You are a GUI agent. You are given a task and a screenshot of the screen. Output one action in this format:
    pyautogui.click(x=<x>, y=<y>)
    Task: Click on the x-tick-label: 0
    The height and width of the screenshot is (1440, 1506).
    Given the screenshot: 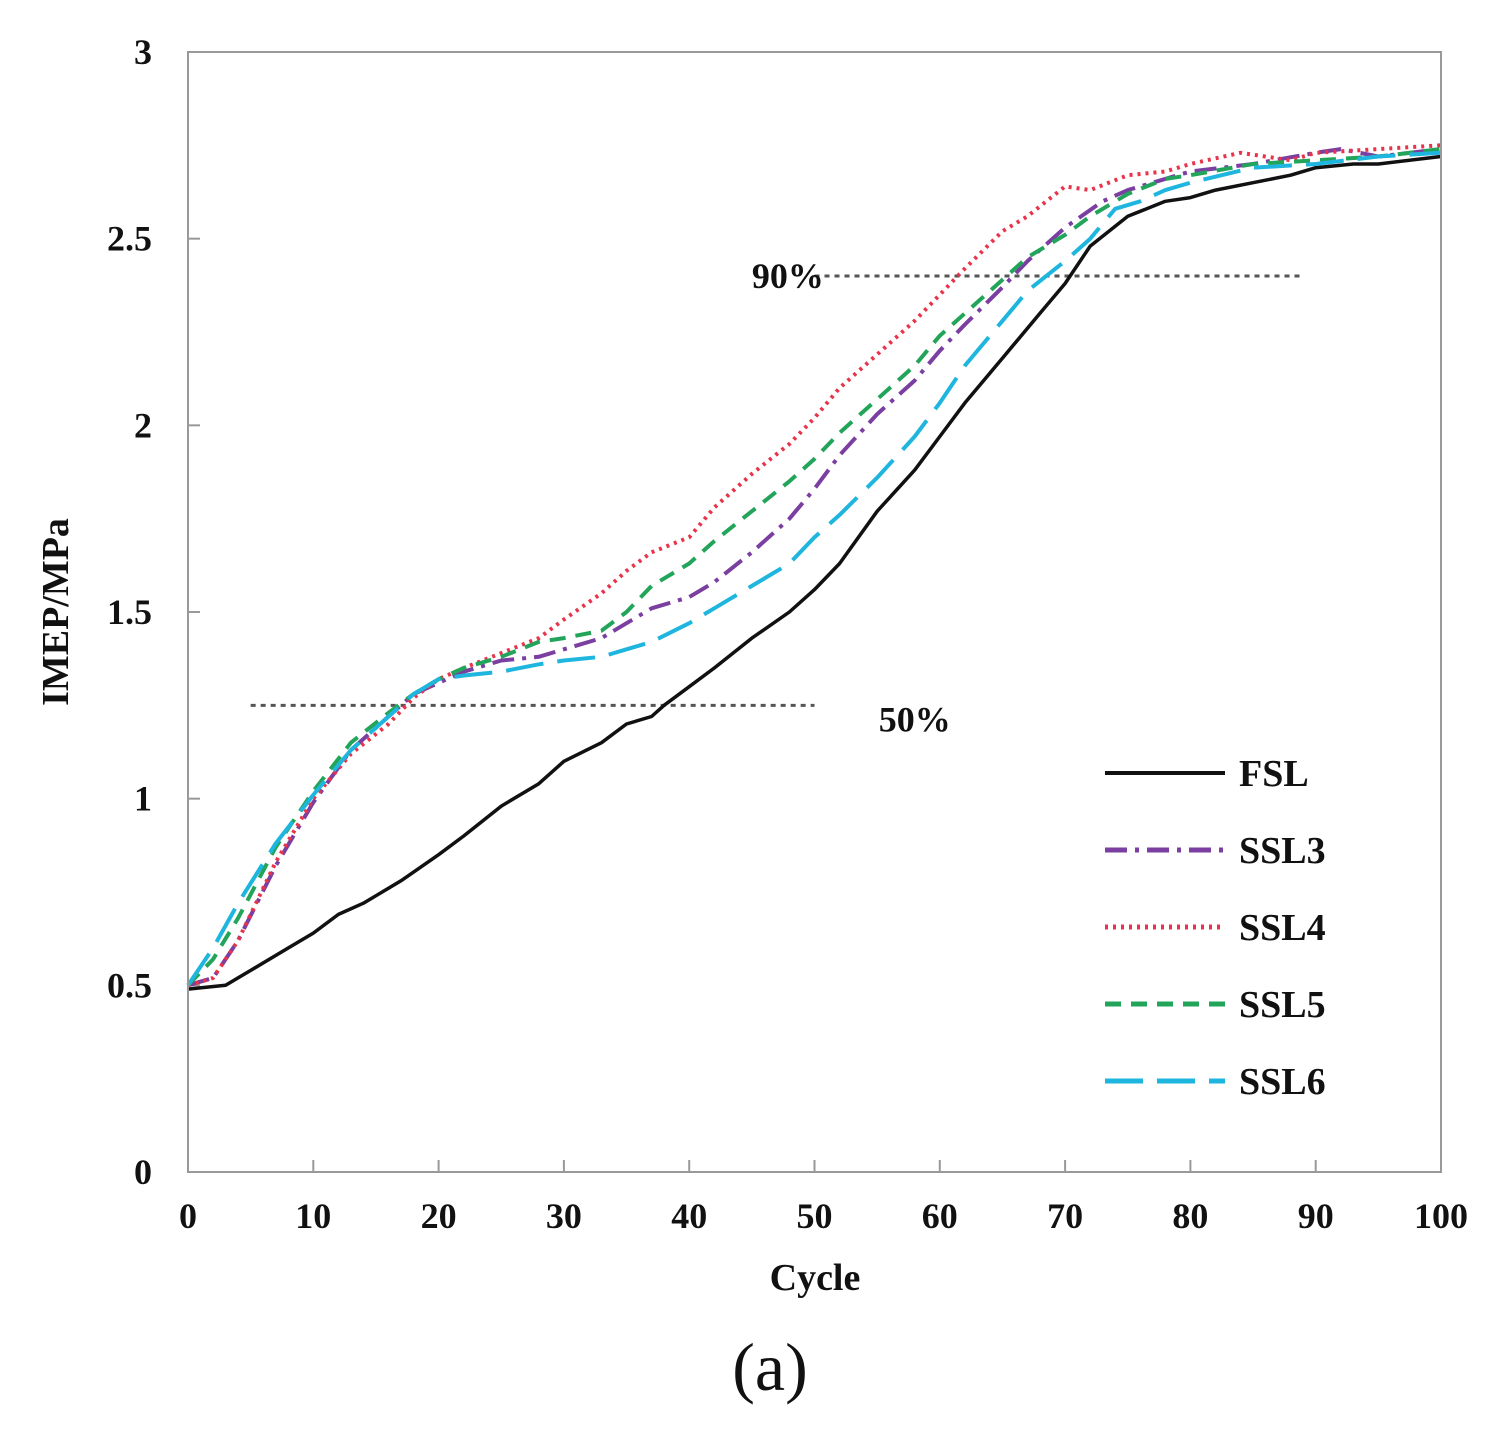 What is the action you would take?
    pyautogui.click(x=188, y=1216)
    